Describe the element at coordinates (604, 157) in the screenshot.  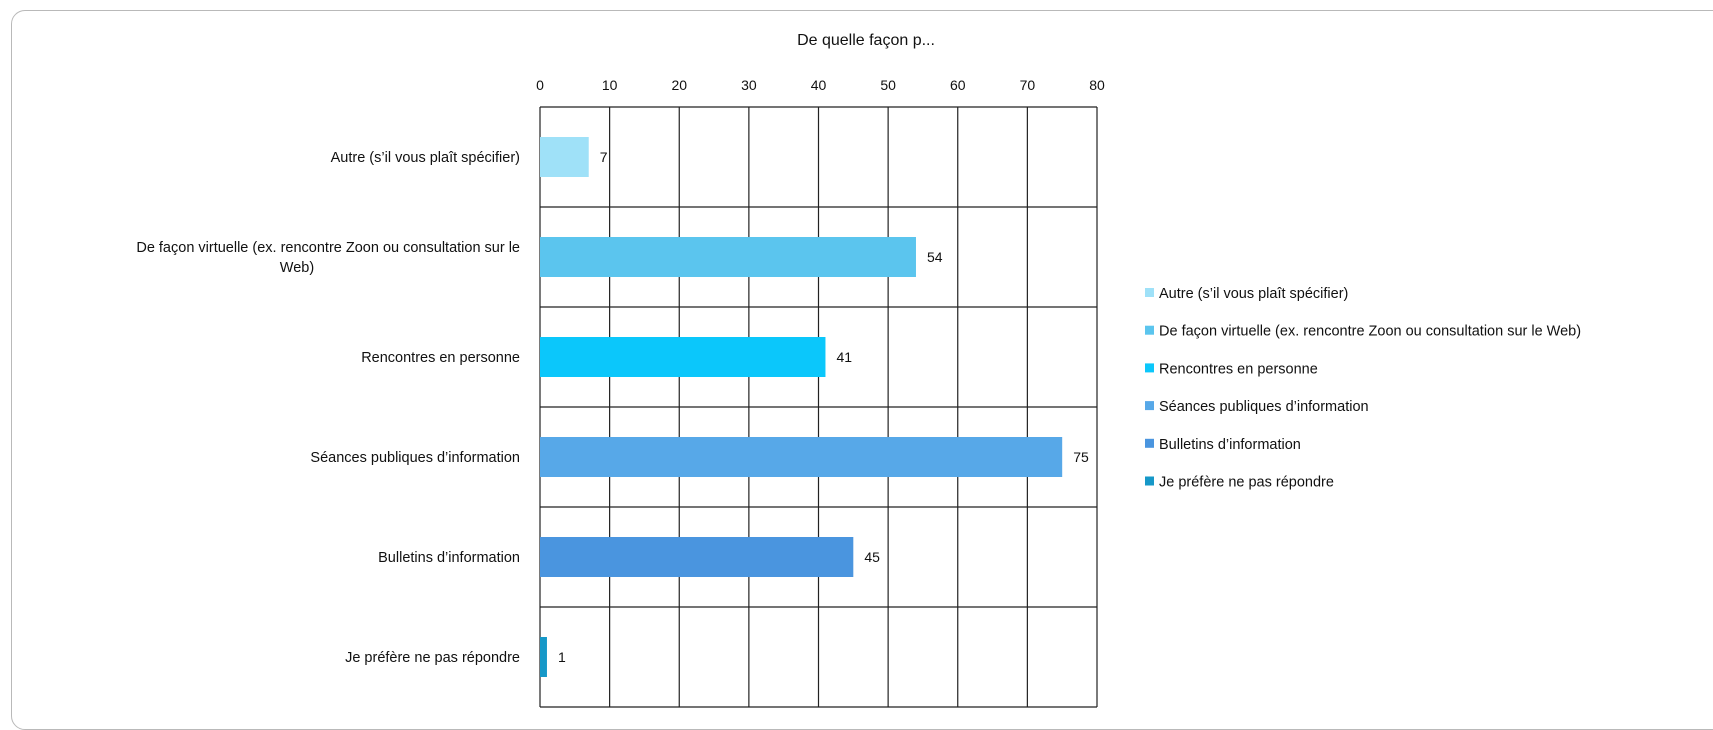
I see `data-label: 7` at that location.